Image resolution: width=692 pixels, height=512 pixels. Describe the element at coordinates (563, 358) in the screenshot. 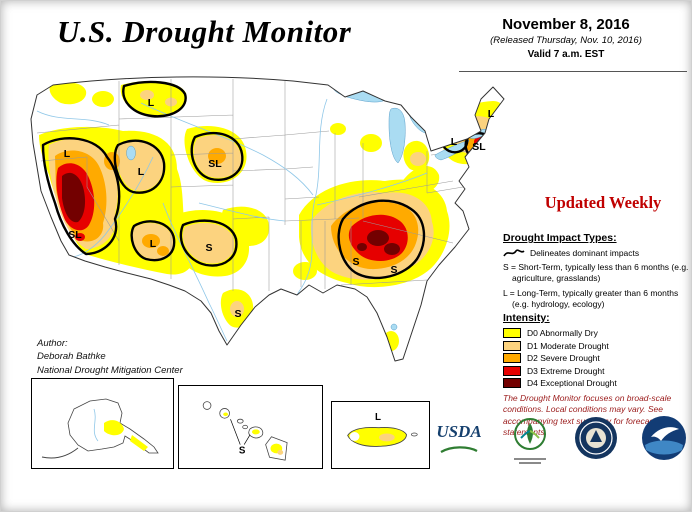

I see `legend-label-d2: D2 Severe Drought` at that location.